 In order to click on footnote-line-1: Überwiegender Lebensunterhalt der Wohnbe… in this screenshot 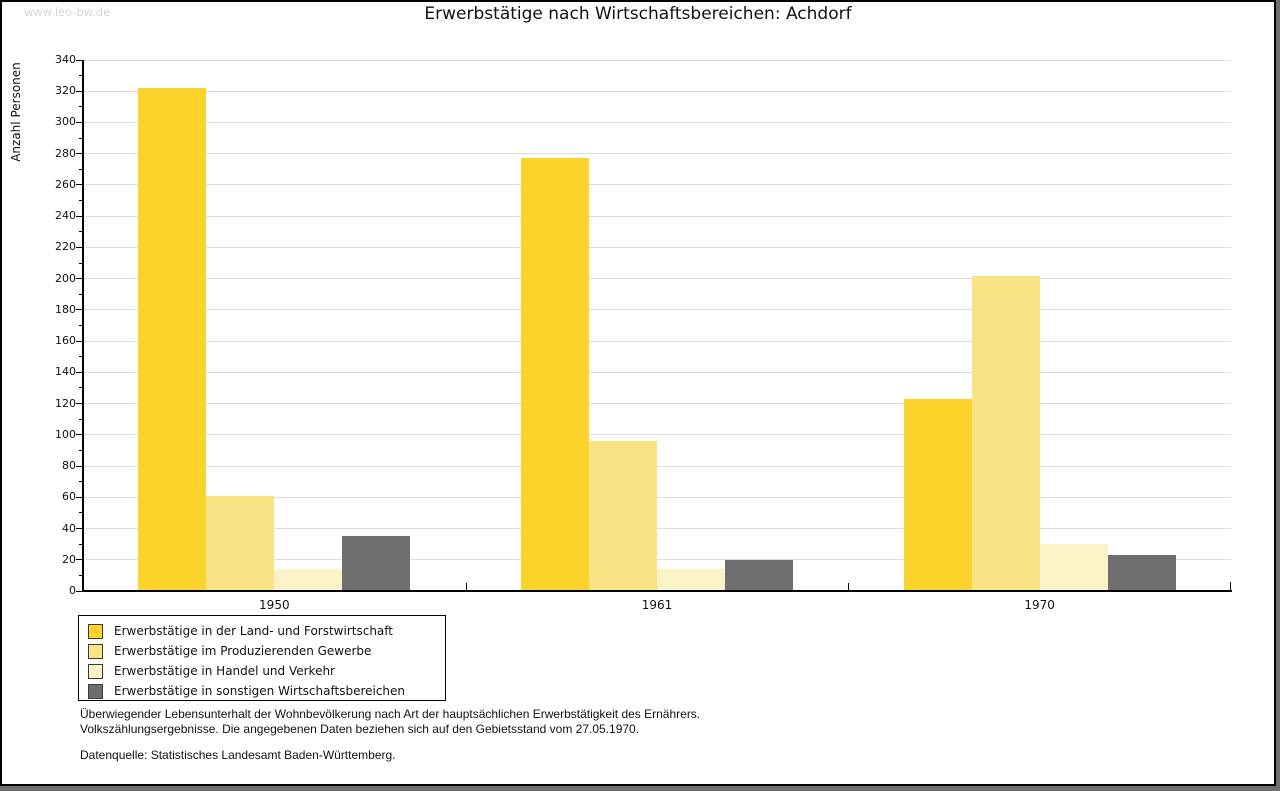, I will do `click(390, 714)`.